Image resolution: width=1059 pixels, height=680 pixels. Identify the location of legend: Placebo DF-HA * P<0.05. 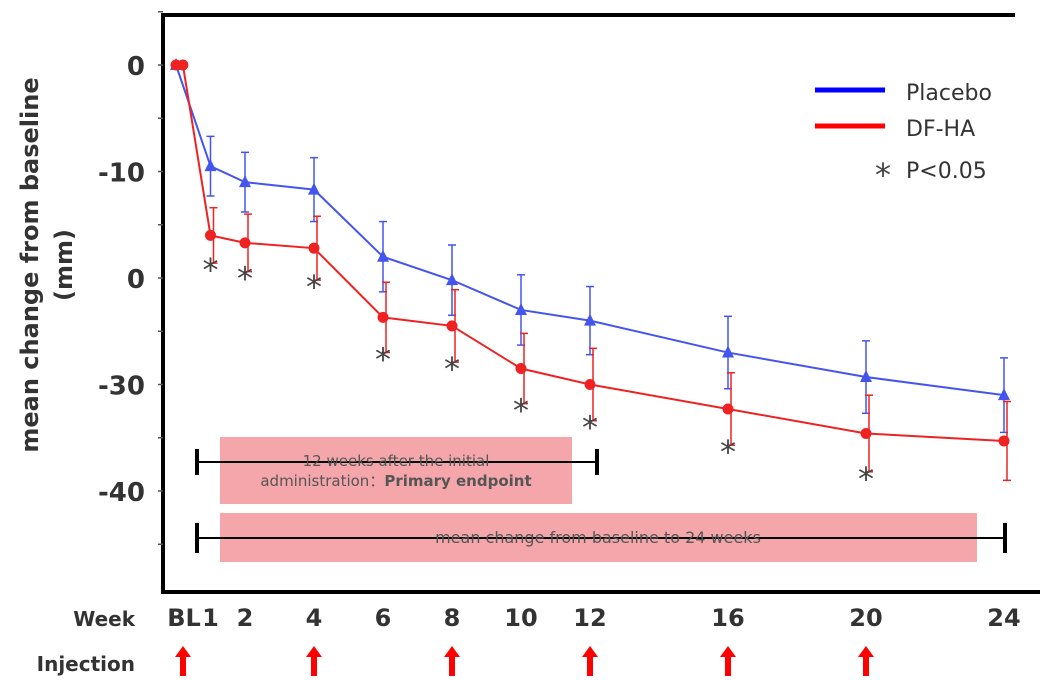
(903, 137).